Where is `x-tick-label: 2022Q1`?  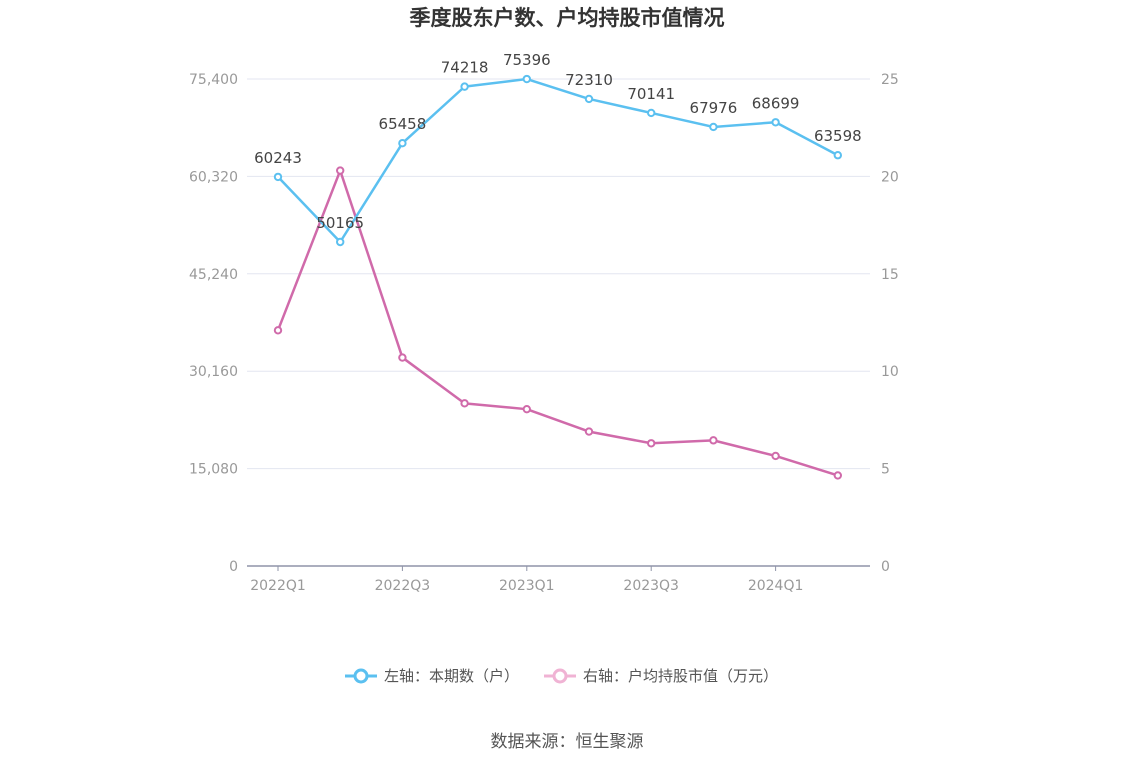
x-tick-label: 2022Q1 is located at coordinates (278, 586).